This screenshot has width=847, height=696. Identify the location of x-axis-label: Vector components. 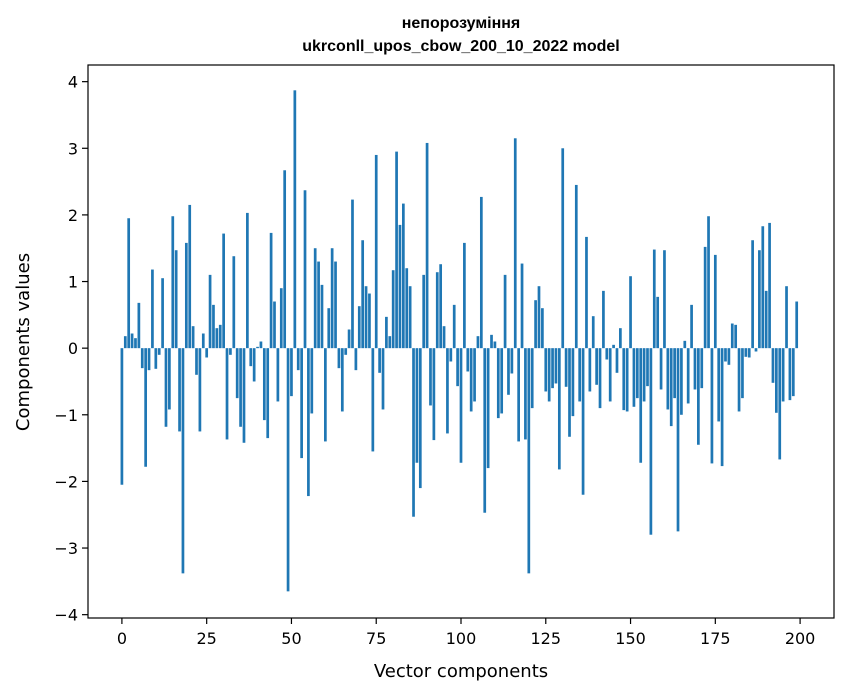
(461, 671).